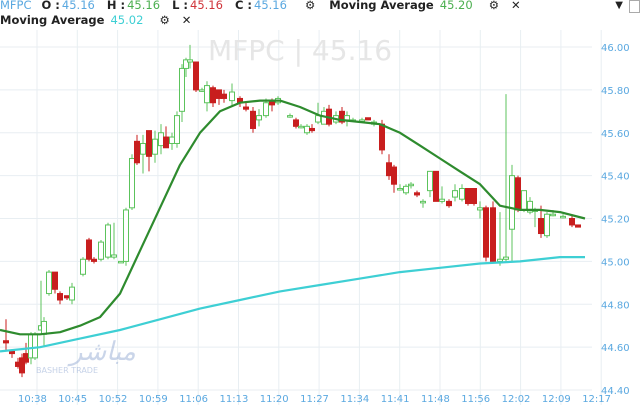  I want to click on ma1-label: Moving Average, so click(381, 6).